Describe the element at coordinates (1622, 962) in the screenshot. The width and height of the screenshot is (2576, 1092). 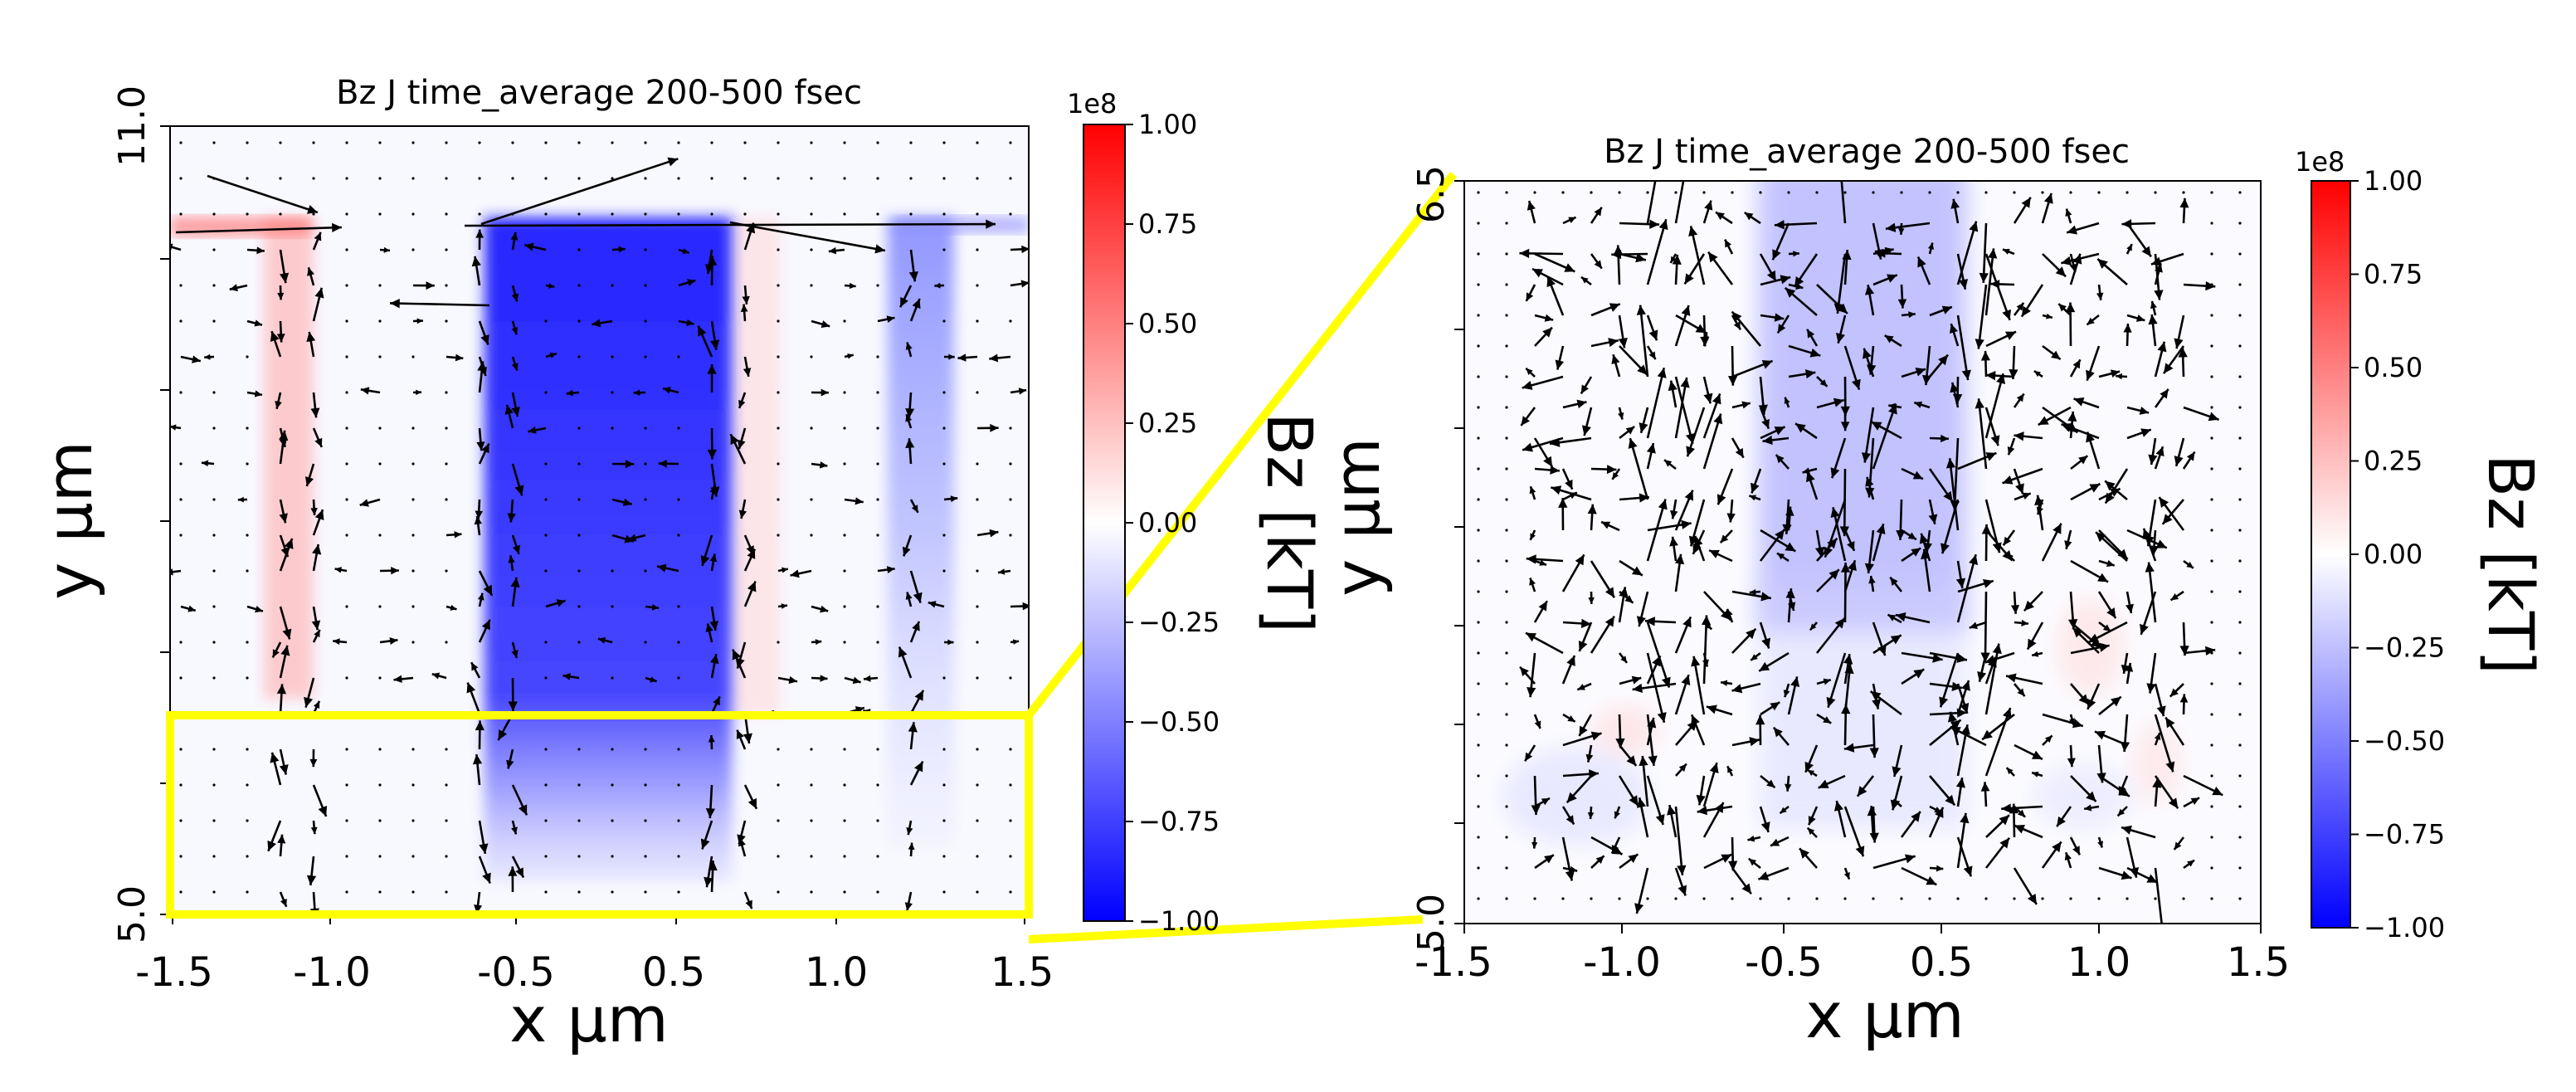
I see `right-xtick-label: -1.0` at that location.